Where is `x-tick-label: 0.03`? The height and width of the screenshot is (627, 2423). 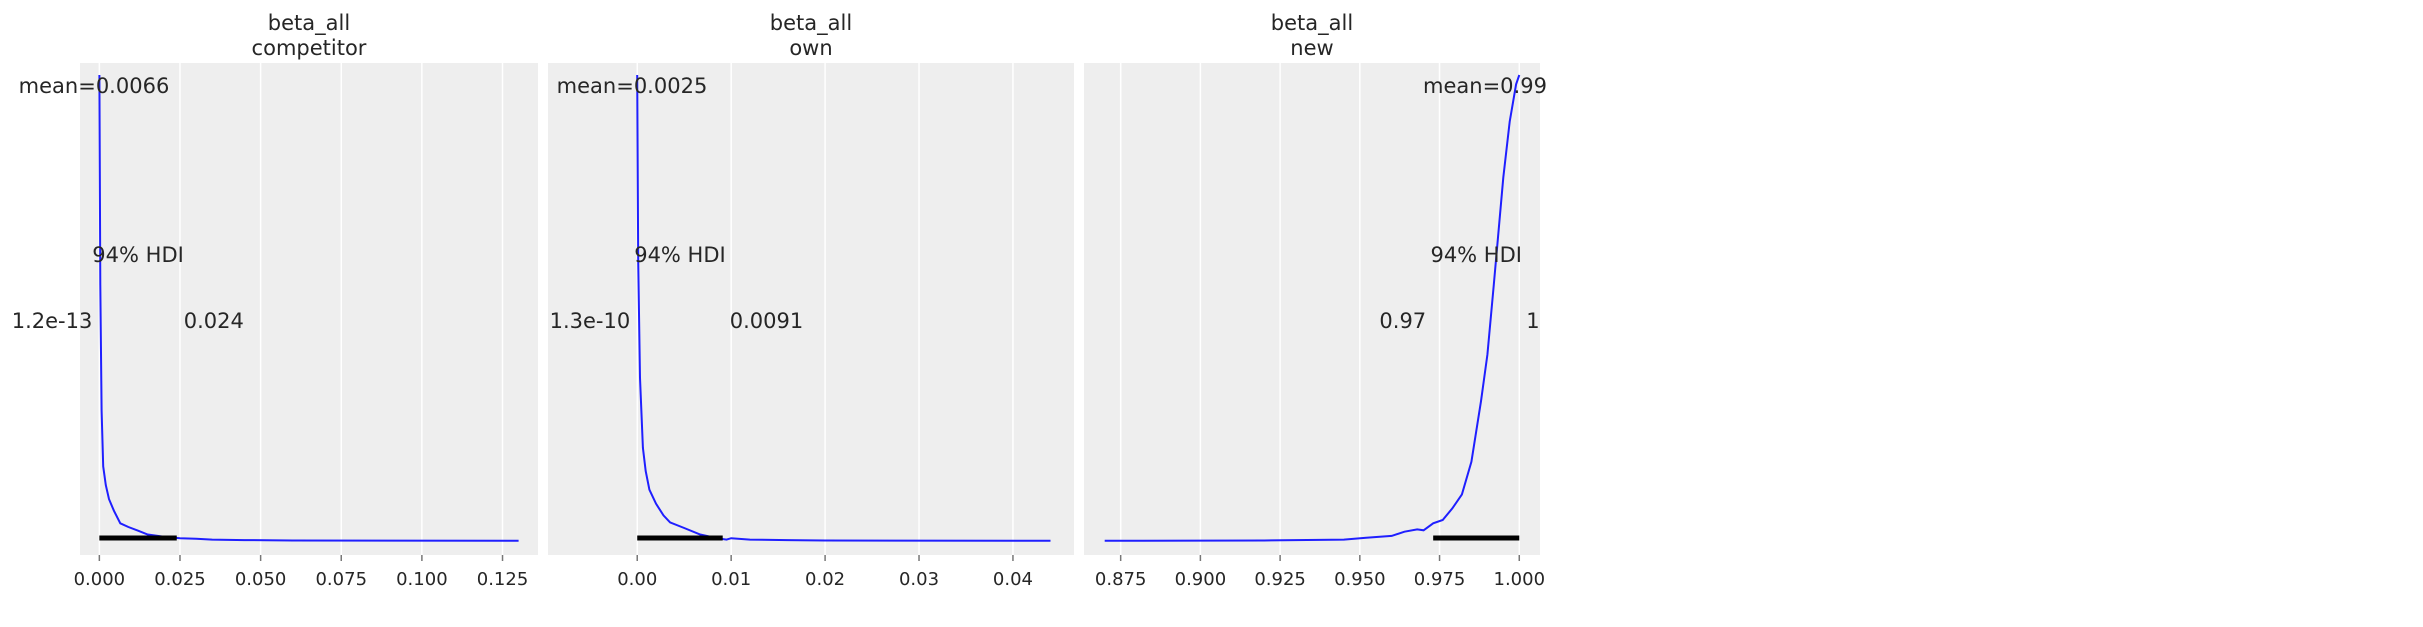 x-tick-label: 0.03 is located at coordinates (919, 579).